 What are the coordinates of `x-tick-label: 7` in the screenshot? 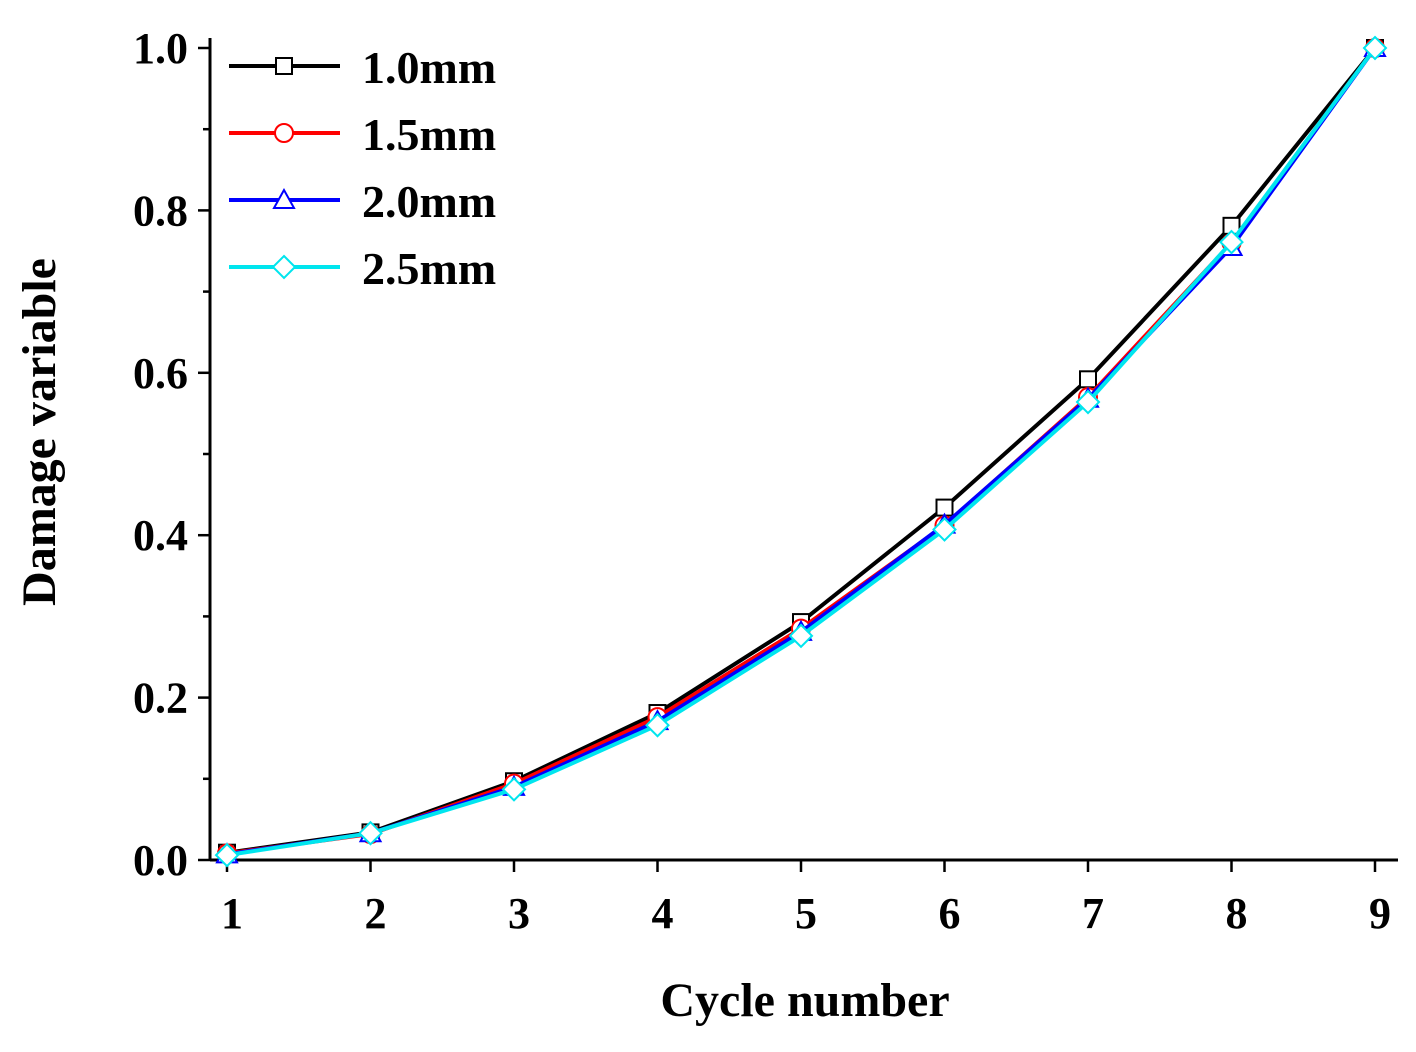 It's located at (1093, 913).